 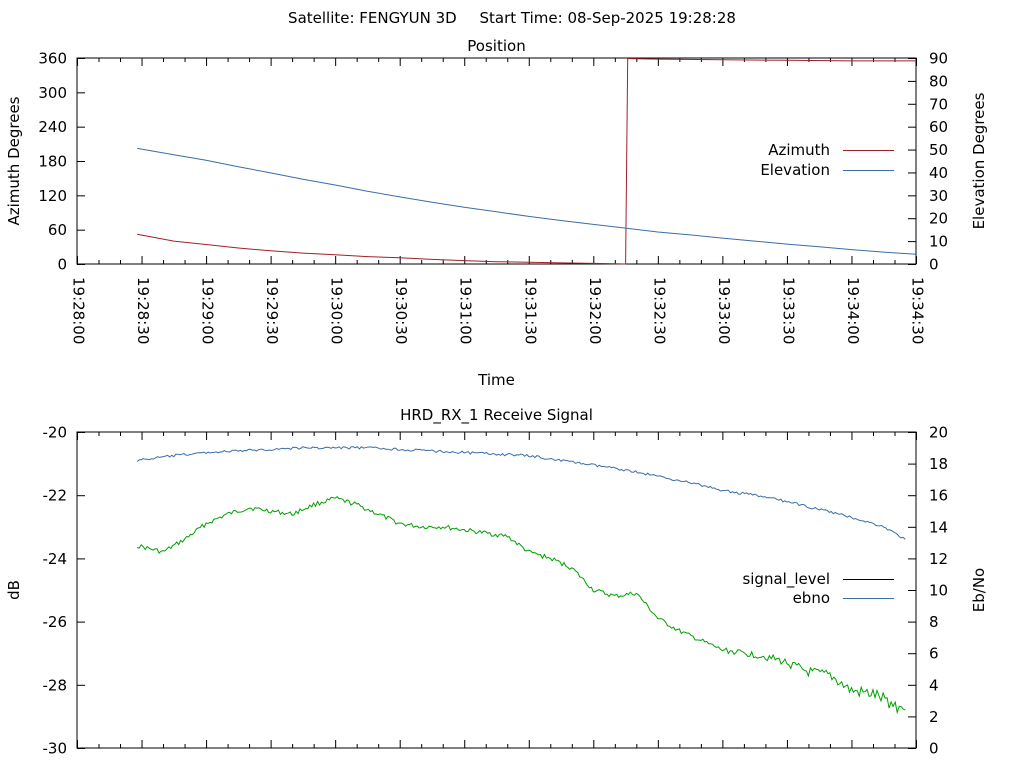 What do you see at coordinates (52, 127) in the screenshot?
I see `y-tick-label: 240` at bounding box center [52, 127].